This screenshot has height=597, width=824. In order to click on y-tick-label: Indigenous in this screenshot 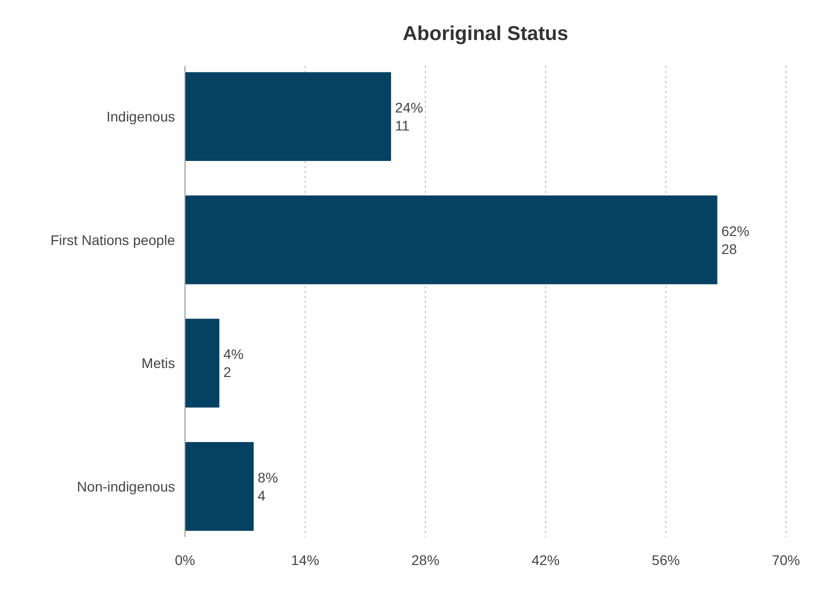, I will do `click(140, 116)`.